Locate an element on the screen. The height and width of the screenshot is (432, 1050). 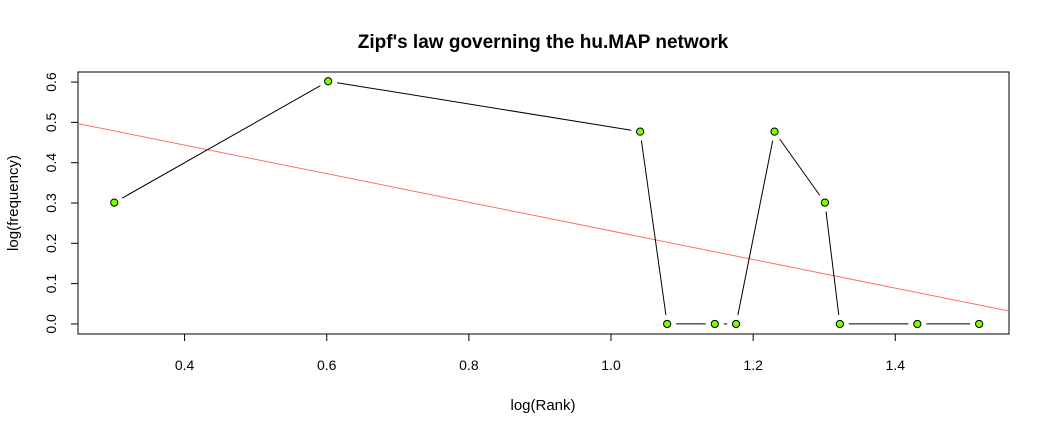
y-axis-label: log(frequency) is located at coordinates (13, 203).